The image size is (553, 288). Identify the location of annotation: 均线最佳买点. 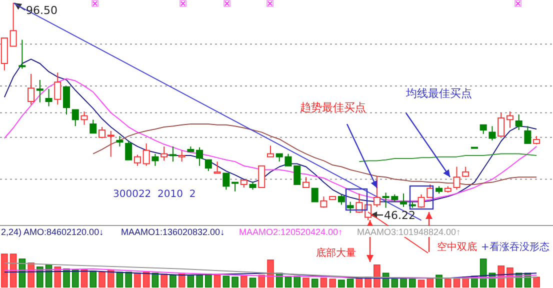
(438, 93).